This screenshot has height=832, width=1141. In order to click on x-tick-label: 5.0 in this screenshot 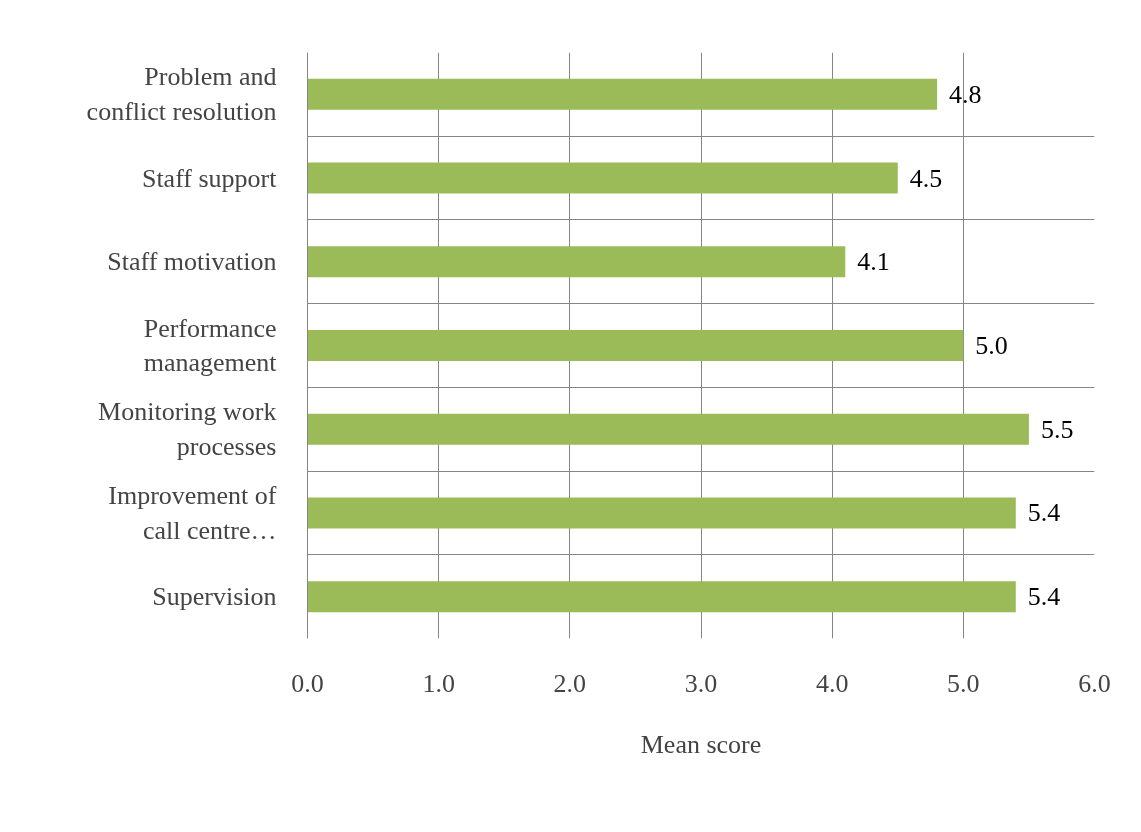, I will do `click(963, 683)`.